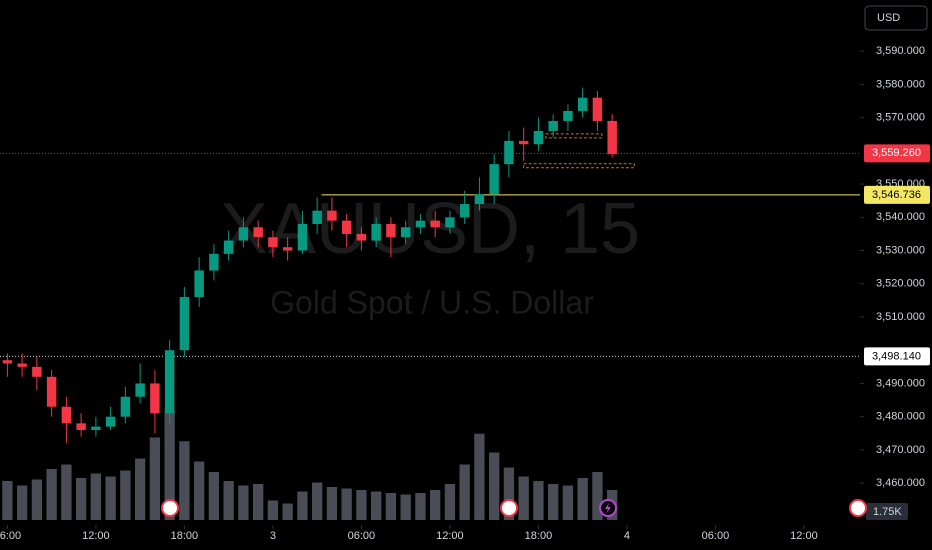  Describe the element at coordinates (900, 417) in the screenshot. I see `y-tick-label: 3,480.000` at that location.